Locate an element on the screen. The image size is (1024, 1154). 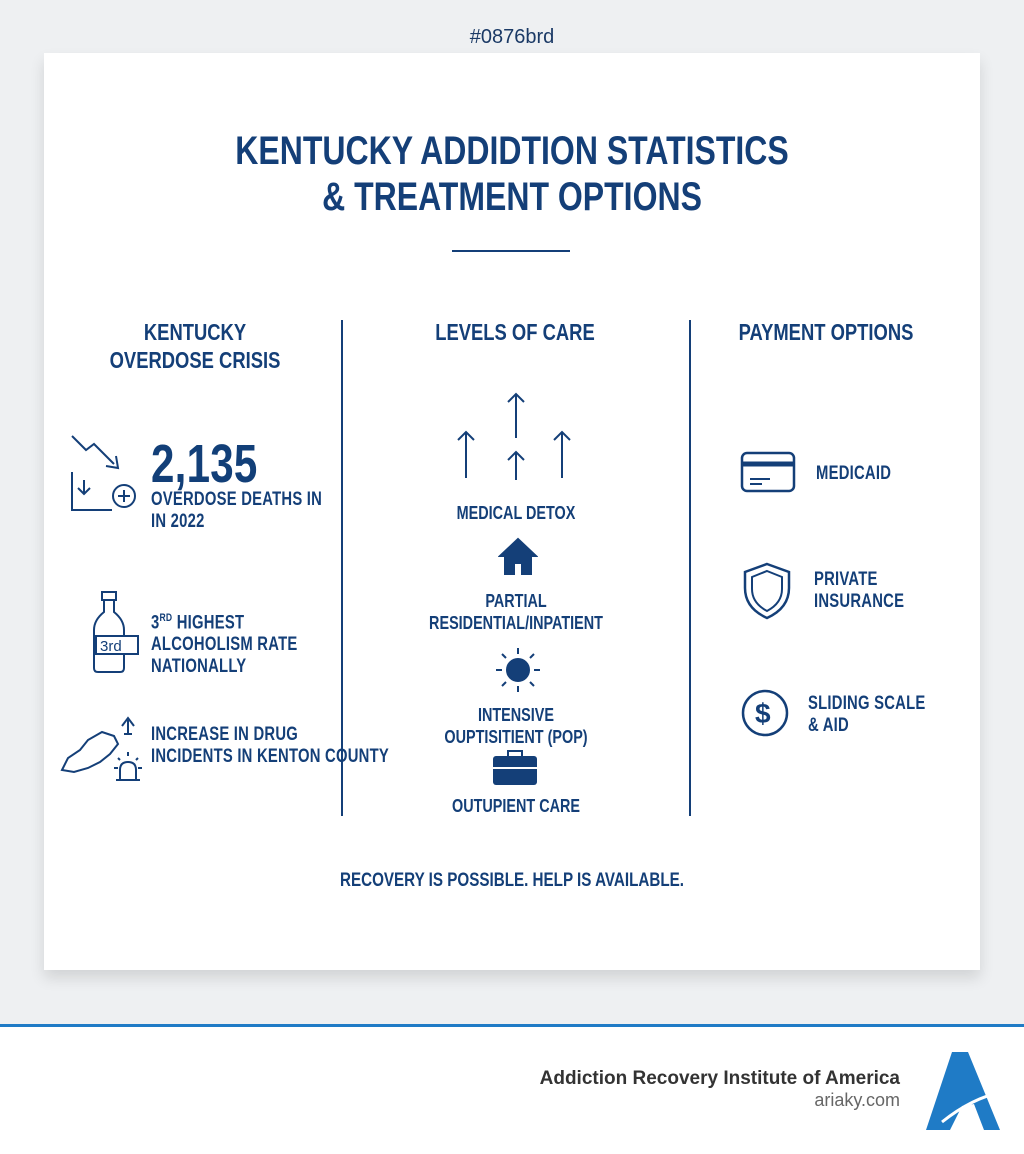
bottle-icon: 3rd is located at coordinates (116, 632).